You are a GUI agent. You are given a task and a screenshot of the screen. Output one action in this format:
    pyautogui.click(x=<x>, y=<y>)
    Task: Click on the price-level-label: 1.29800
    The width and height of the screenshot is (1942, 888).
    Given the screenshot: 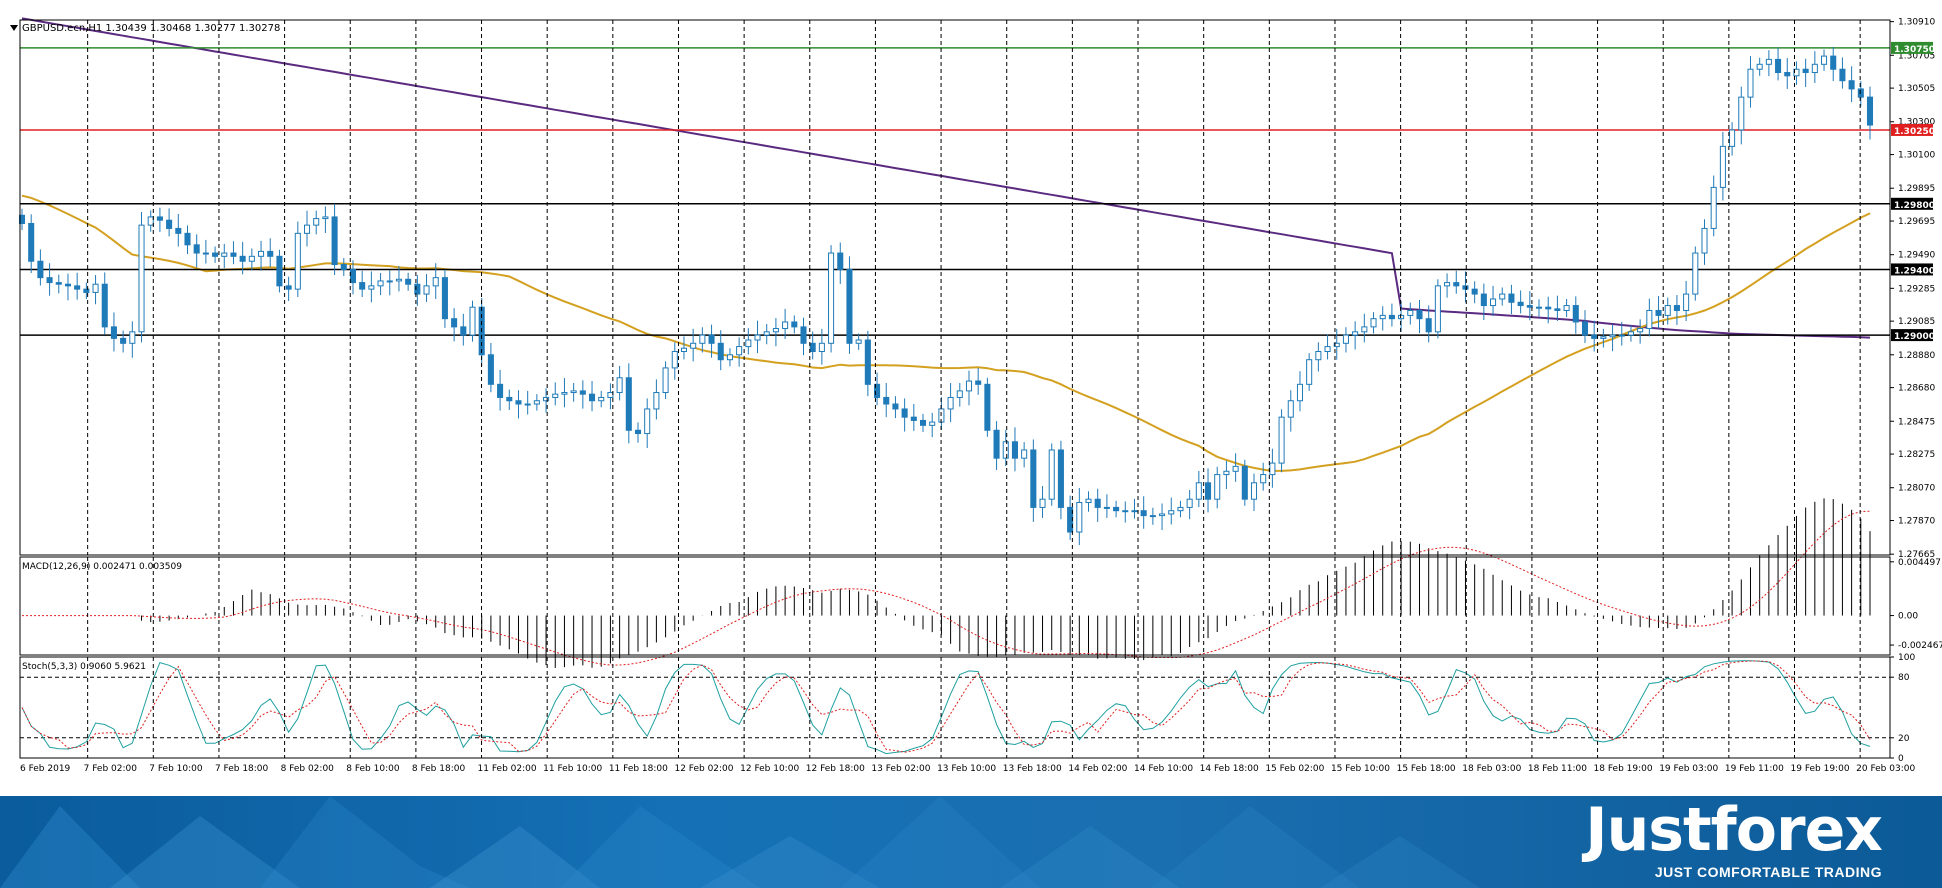 What is the action you would take?
    pyautogui.click(x=1914, y=206)
    